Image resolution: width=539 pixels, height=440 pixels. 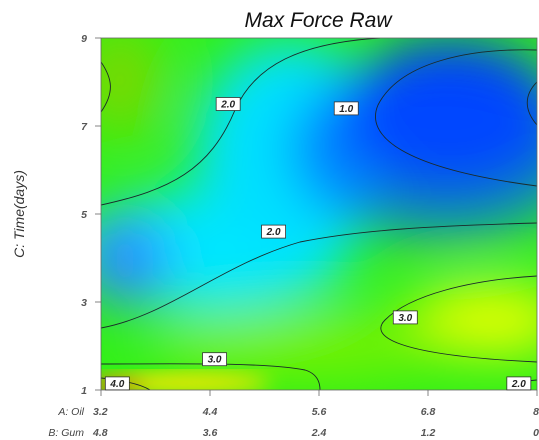 What do you see at coordinates (66, 433) in the screenshot?
I see `x-axis-label: B: Gum` at bounding box center [66, 433].